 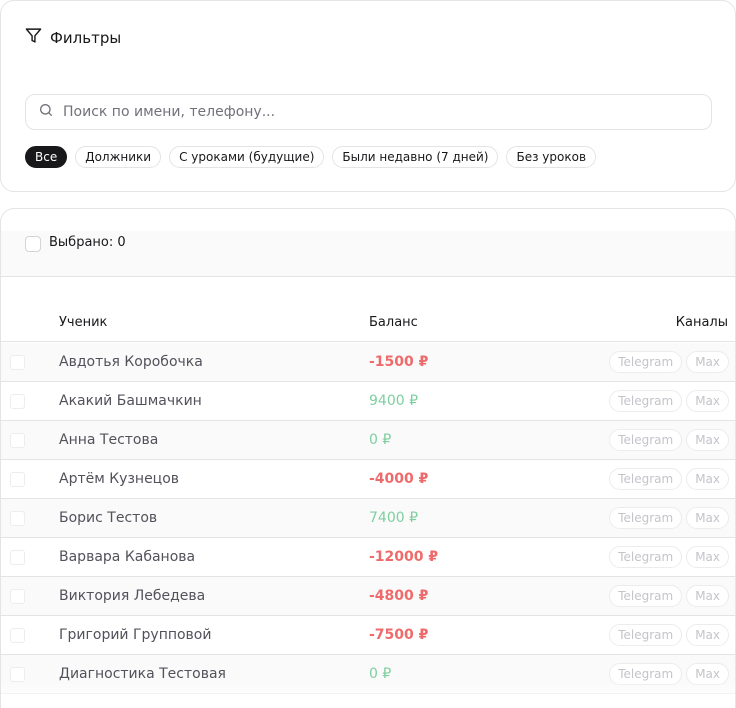 I want to click on student-name: Григорий Групповой, so click(x=135, y=635).